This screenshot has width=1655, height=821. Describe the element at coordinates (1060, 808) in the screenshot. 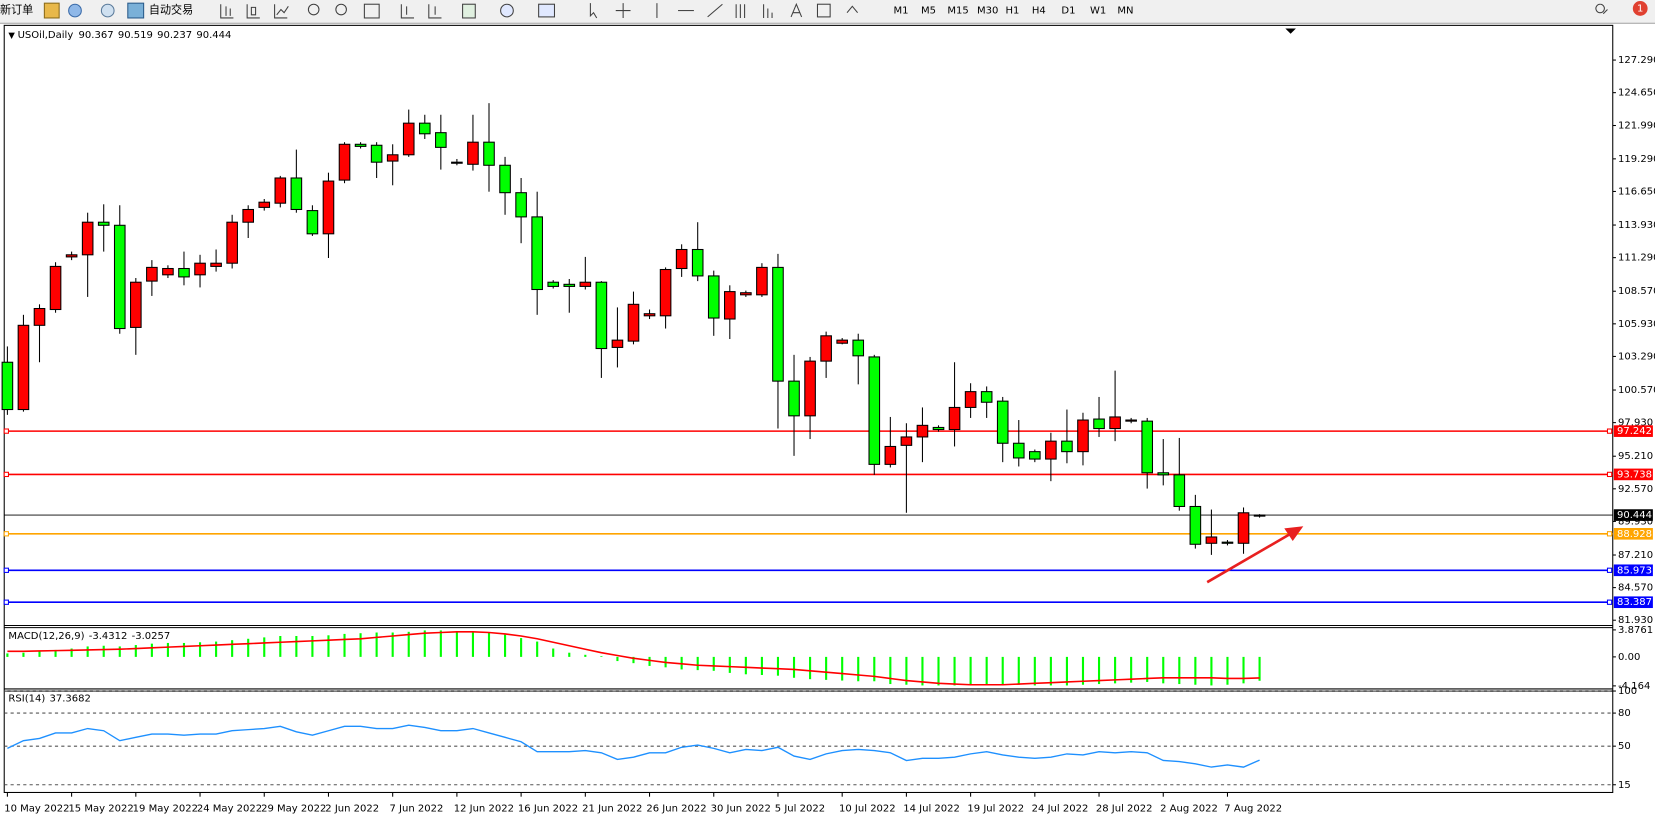

I see `x-tick-label: 24 Jul 2022` at that location.